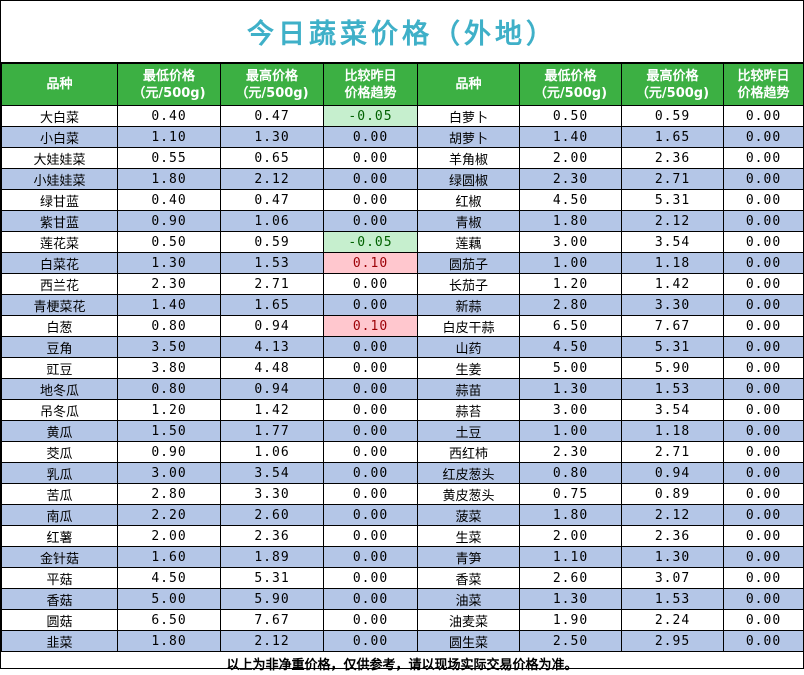  What do you see at coordinates (570, 452) in the screenshot?
I see `cell-min-price-right: 2.30` at bounding box center [570, 452].